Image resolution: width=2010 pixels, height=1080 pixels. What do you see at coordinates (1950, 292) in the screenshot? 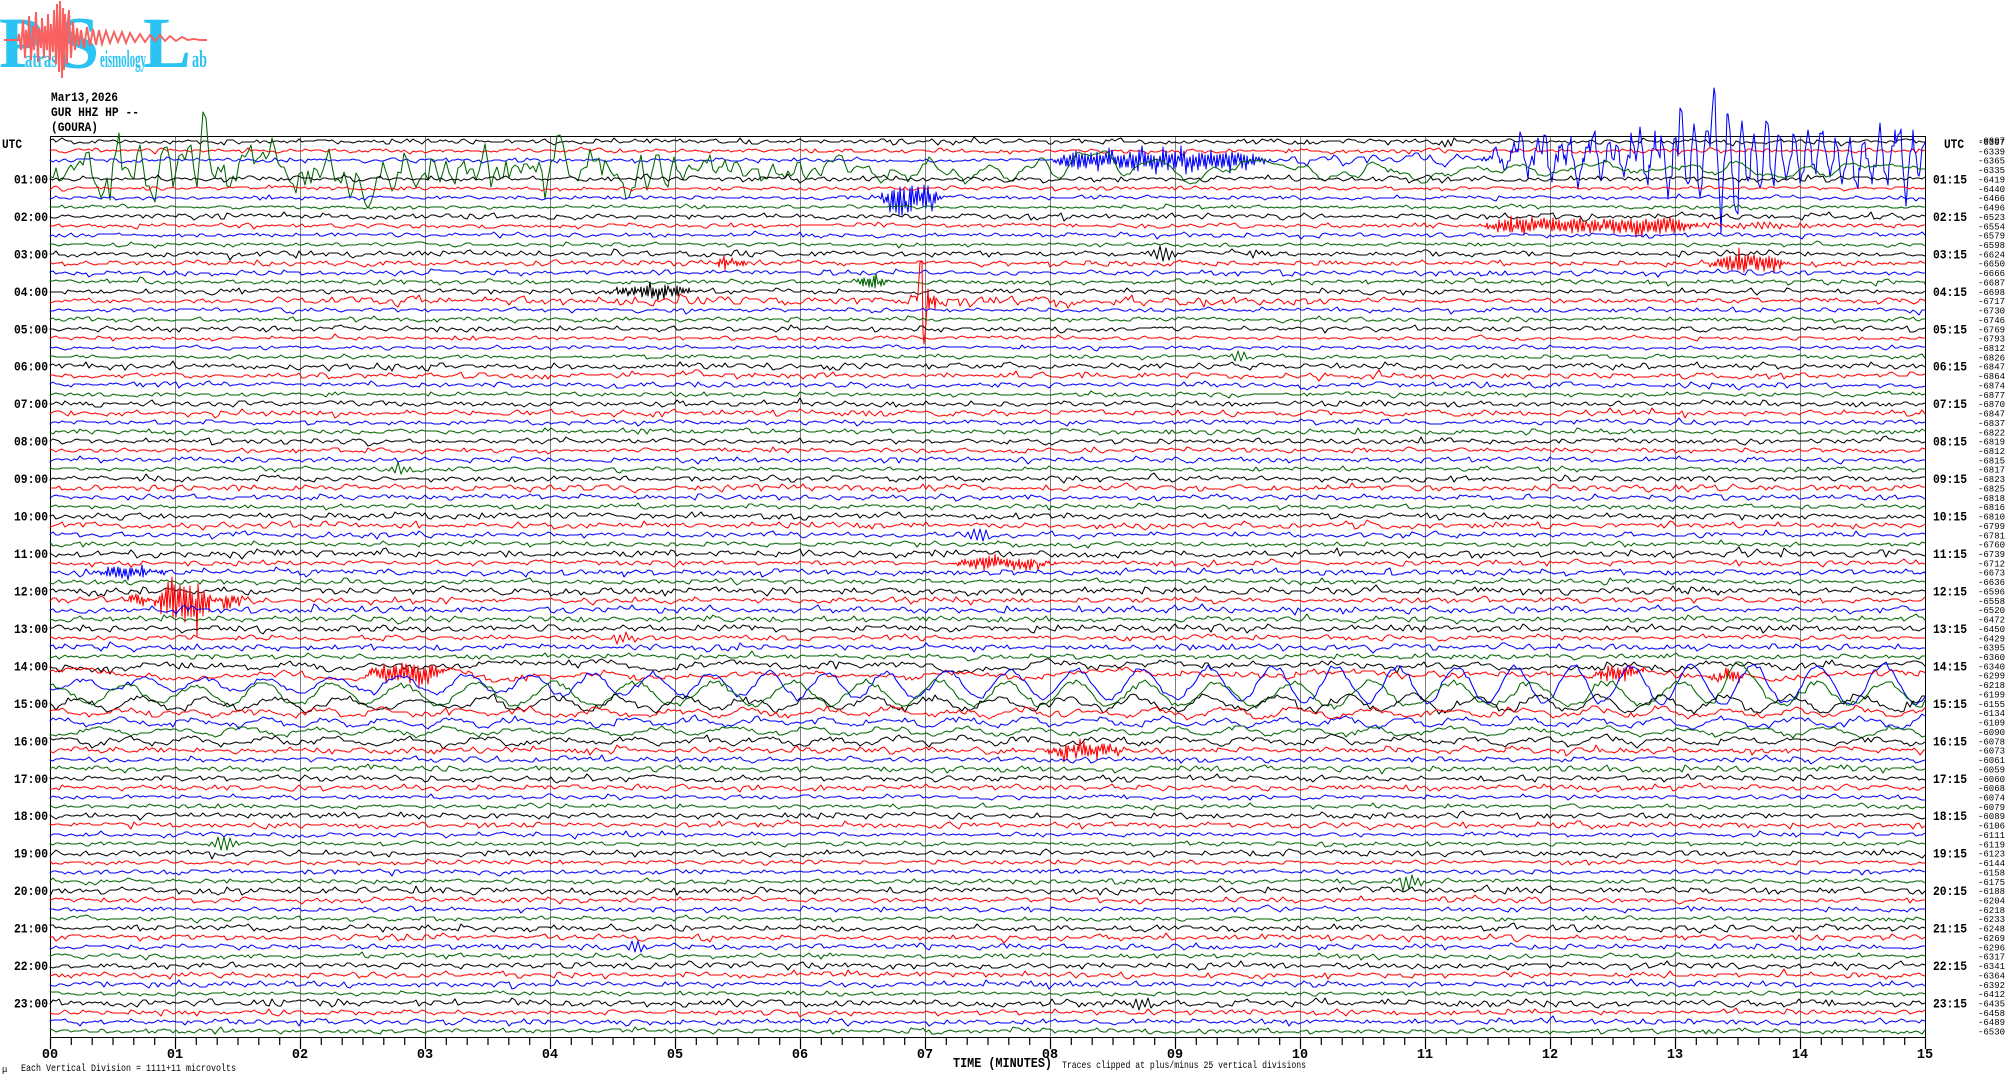
I see `svg-text: 04:15` at bounding box center [1950, 292].